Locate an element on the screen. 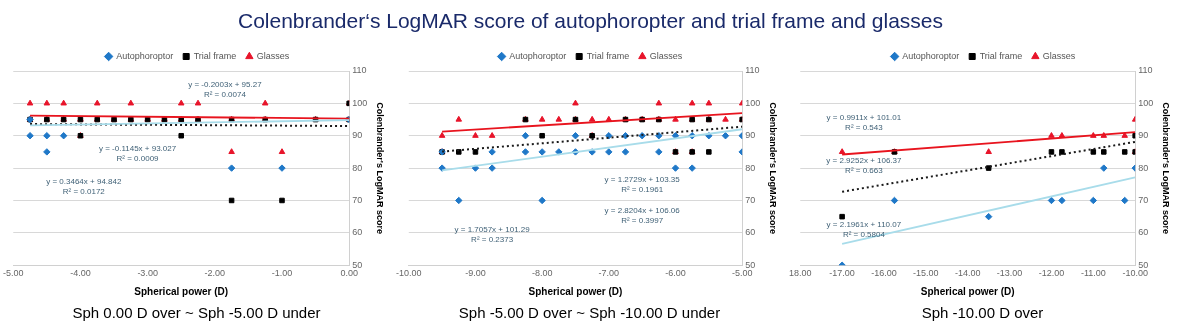  x-tick-label: 18.00 is located at coordinates (800, 273).